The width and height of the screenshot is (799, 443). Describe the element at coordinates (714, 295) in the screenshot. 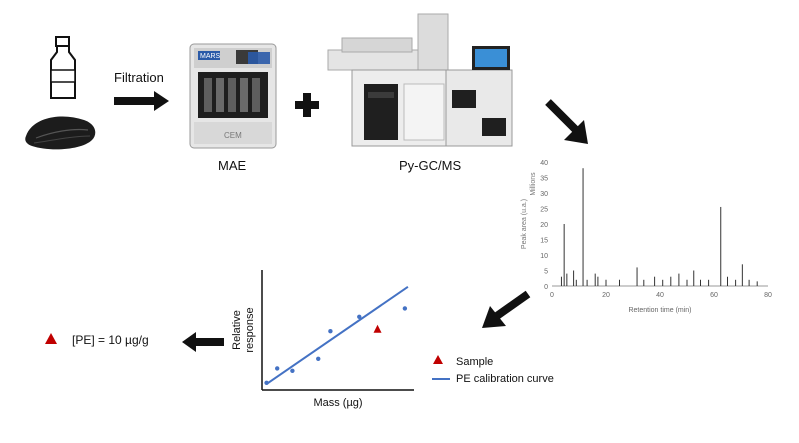

I see `chromatogram-x-tick: 60` at that location.